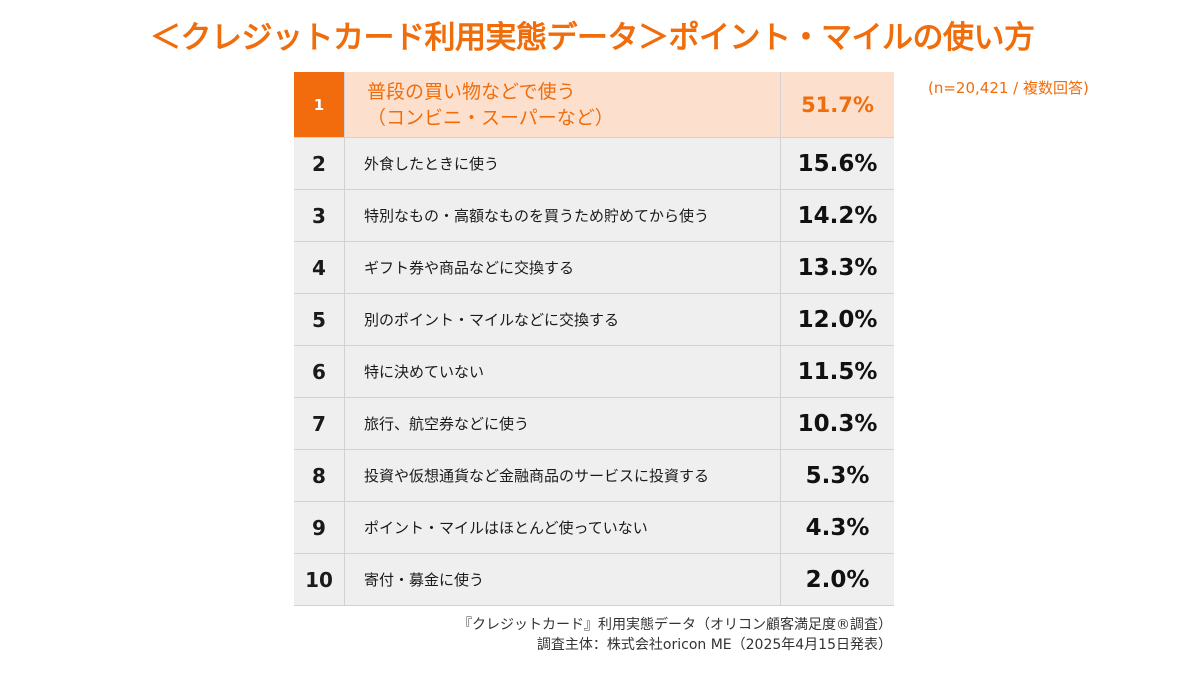 This screenshot has height=678, width=1200. What do you see at coordinates (837, 475) in the screenshot?
I see `value-cell: 5.3%` at bounding box center [837, 475].